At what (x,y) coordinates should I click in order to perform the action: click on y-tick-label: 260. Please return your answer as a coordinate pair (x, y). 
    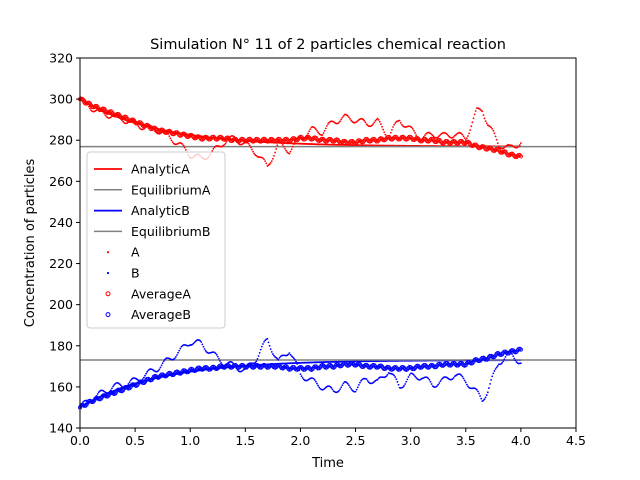
    Looking at the image, I should click on (61, 181).